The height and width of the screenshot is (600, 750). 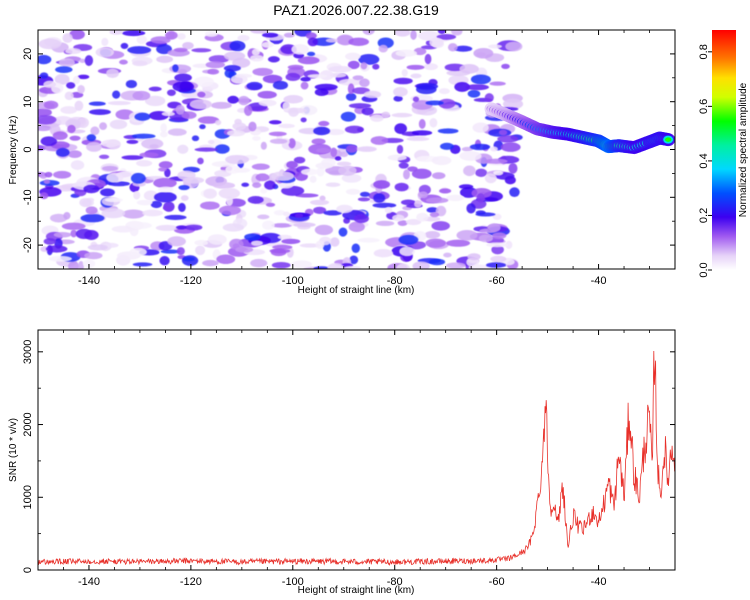 What do you see at coordinates (704, 215) in the screenshot?
I see `colorbar-tick-label: 0.2` at bounding box center [704, 215].